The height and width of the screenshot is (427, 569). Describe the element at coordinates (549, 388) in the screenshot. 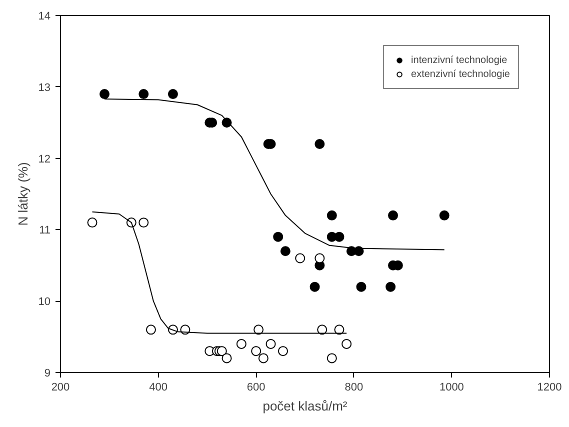

I see `x-tick-label: 1200` at that location.